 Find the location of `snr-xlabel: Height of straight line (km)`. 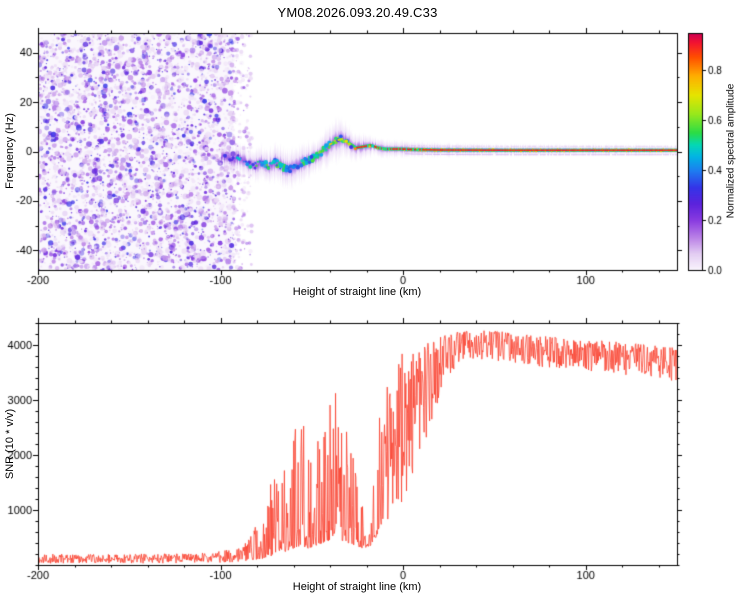

snr-xlabel: Height of straight line (km) is located at coordinates (357, 587).